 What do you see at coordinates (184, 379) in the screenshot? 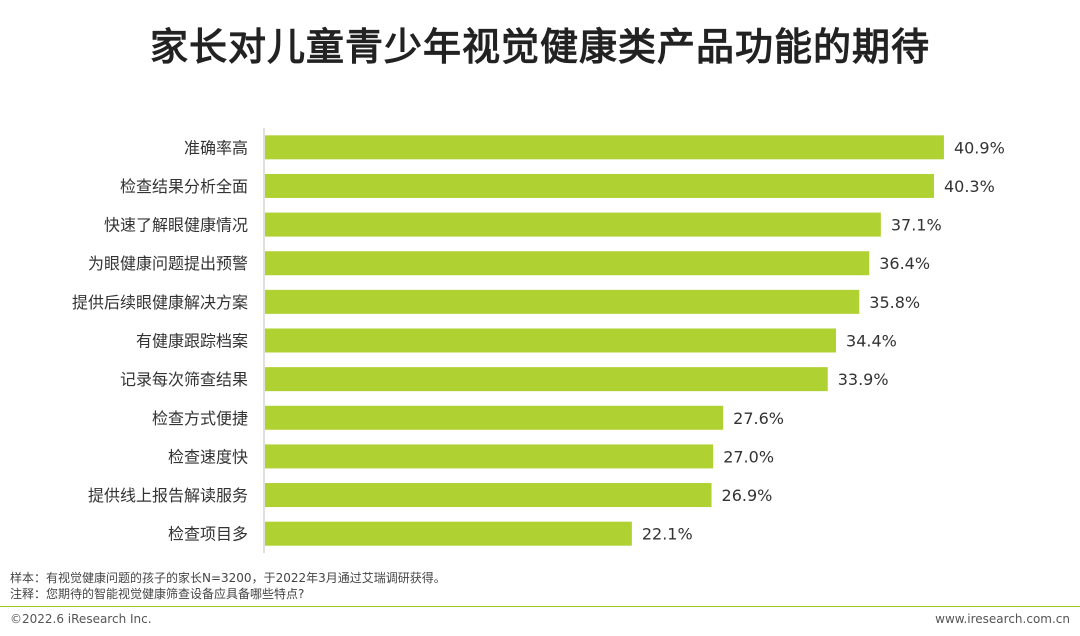
I see `category-label: 记录每次筛查结果` at bounding box center [184, 379].